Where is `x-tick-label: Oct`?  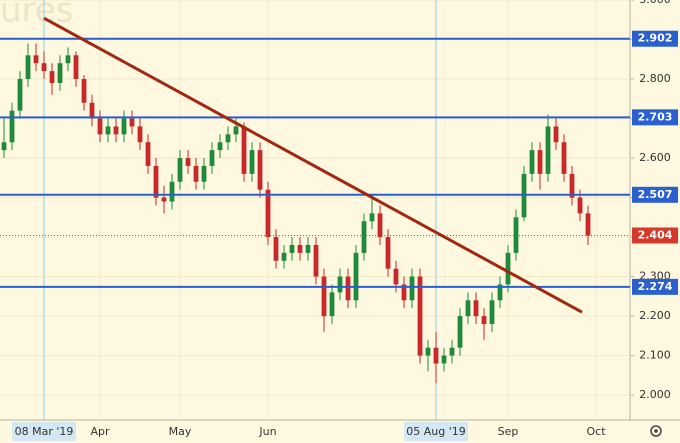
x-tick-label: Oct is located at coordinates (596, 431).